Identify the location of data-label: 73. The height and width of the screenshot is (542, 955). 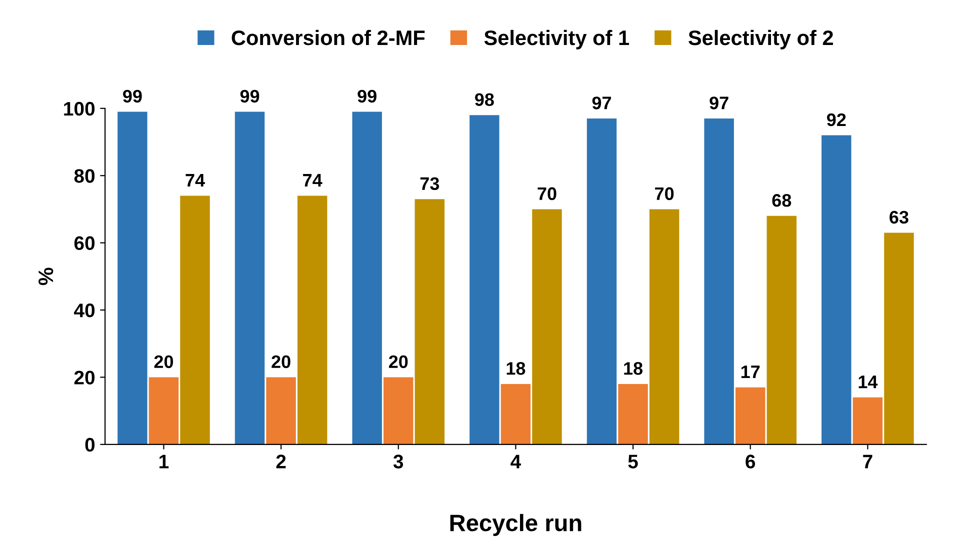
(430, 183).